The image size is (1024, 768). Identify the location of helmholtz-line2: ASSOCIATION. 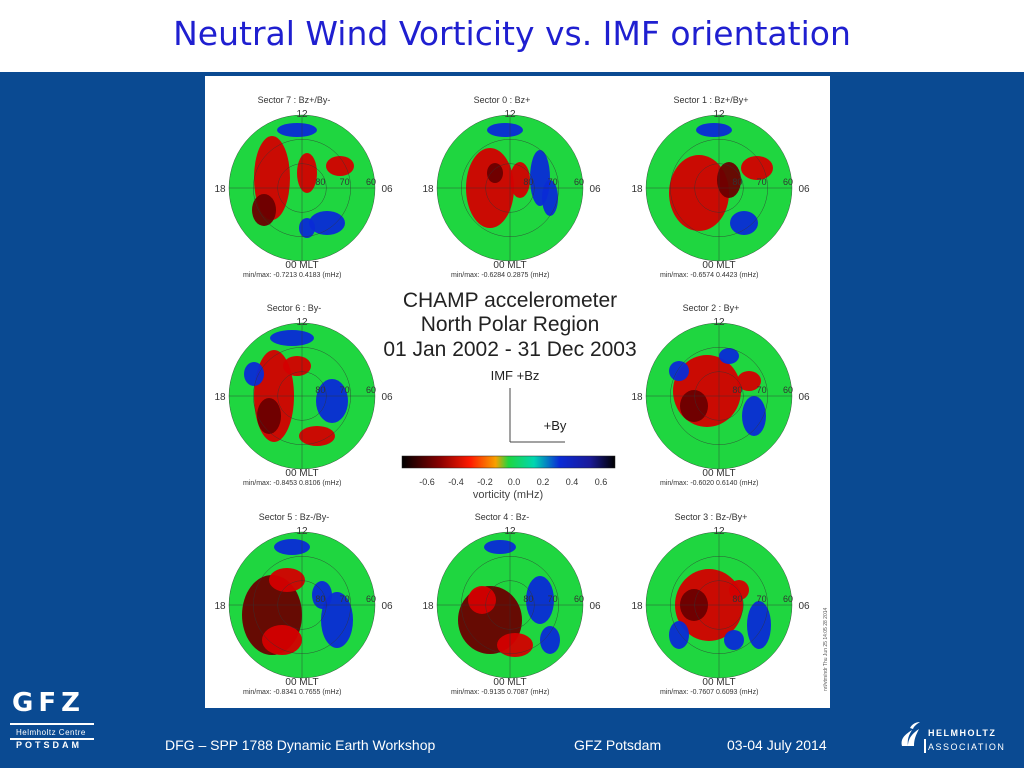
(967, 747).